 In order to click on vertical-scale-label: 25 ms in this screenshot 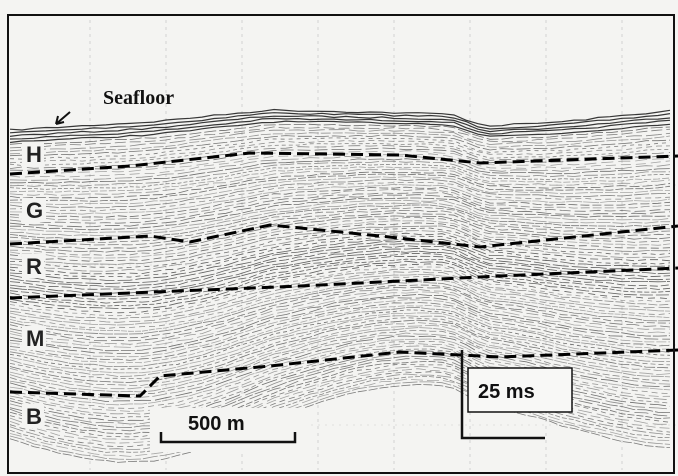, I will do `click(506, 392)`.